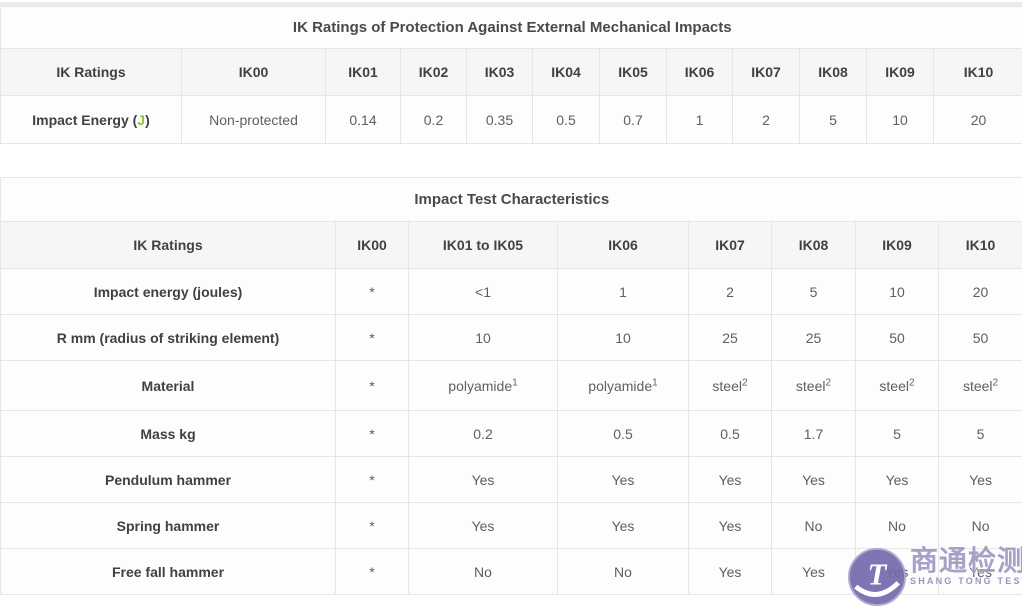 This screenshot has height=606, width=1022. Describe the element at coordinates (900, 72) in the screenshot. I see `table1-header-cell: IK09` at that location.